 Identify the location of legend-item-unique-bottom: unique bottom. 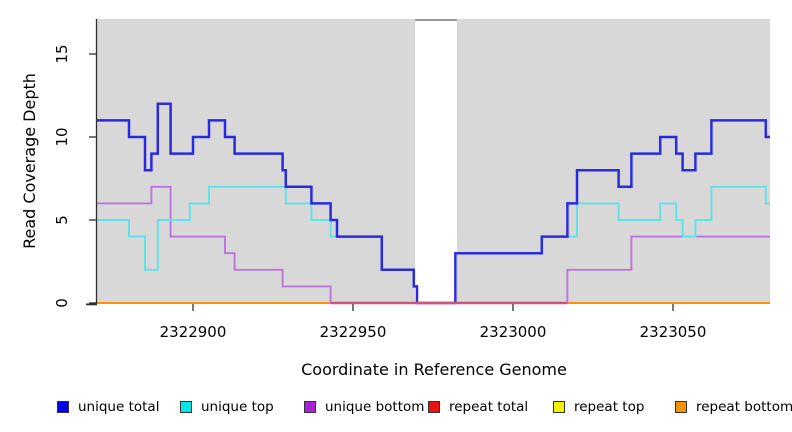
(364, 407).